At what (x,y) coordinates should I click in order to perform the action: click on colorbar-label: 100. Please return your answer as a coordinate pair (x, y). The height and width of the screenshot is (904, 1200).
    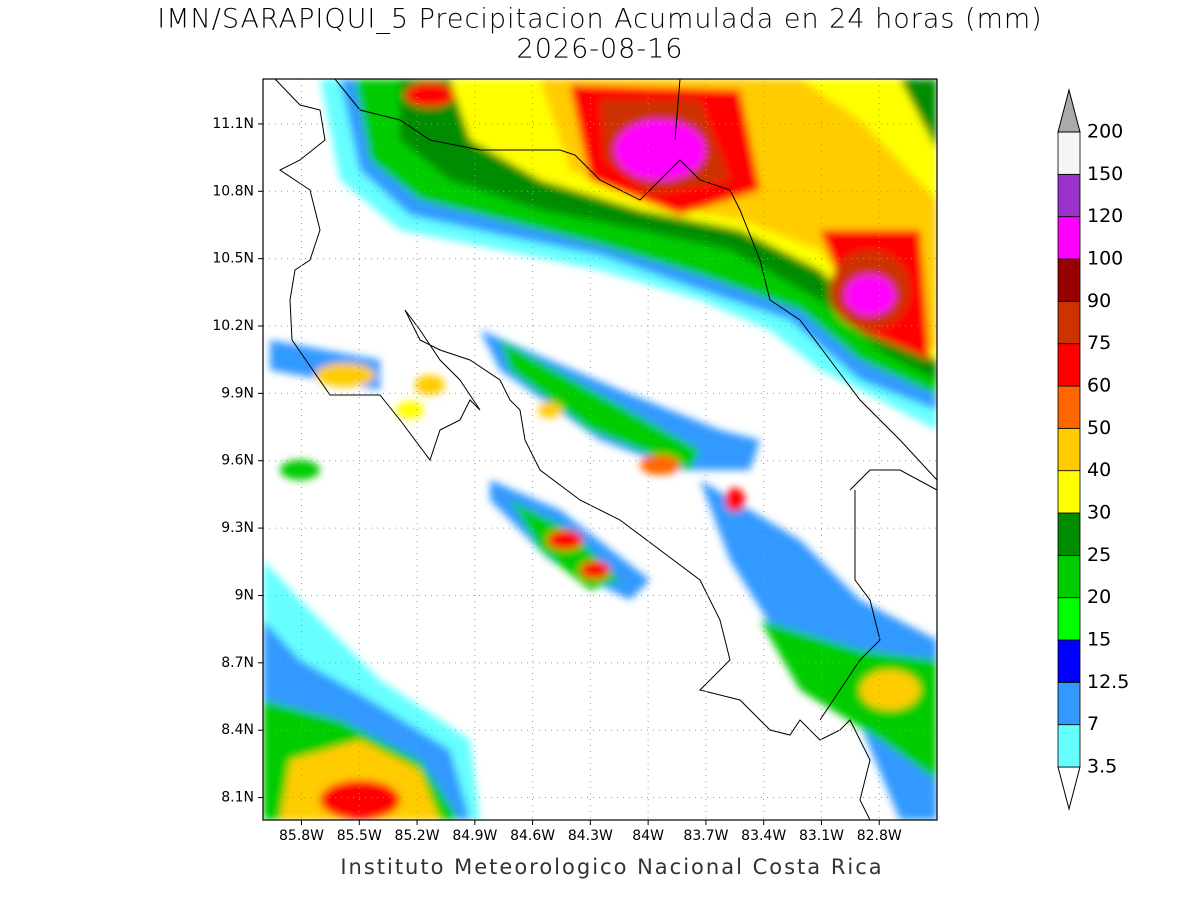
    Looking at the image, I should click on (1105, 259).